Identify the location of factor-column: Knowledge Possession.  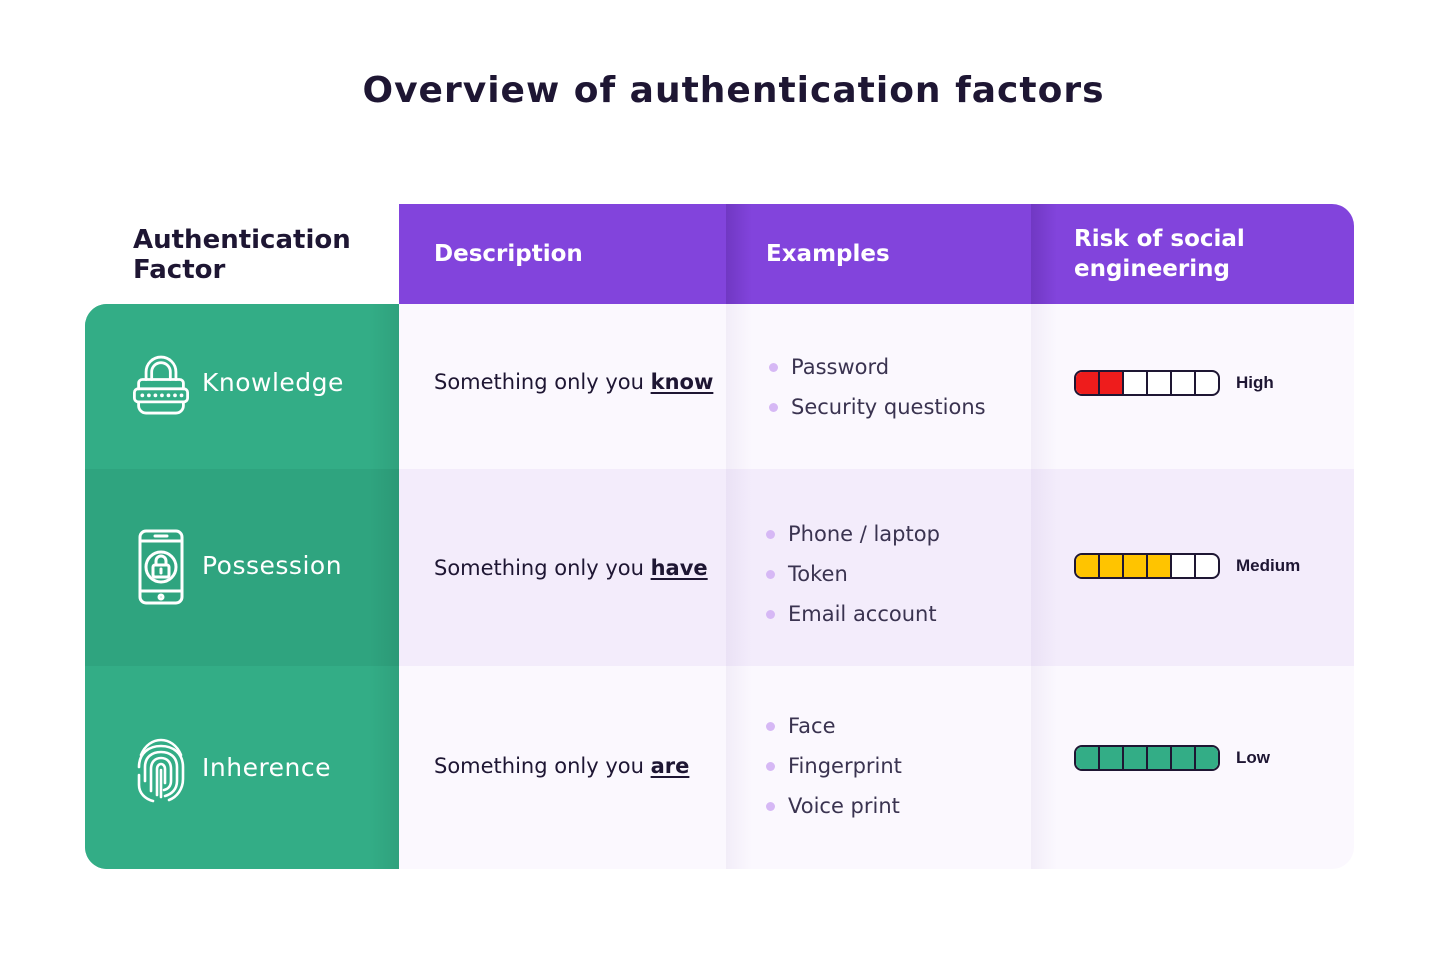
(242, 586).